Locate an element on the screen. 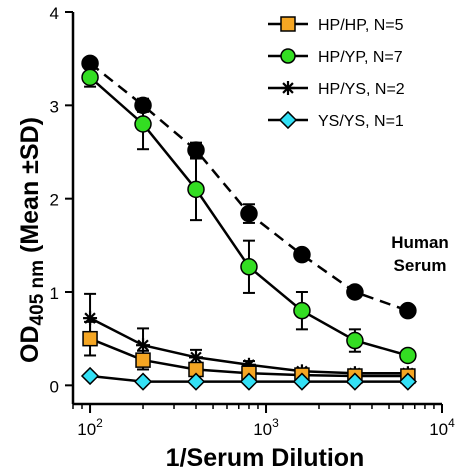 This screenshot has height=474, width=474. svg-text: OD405 nm (Mean ±SD) is located at coordinates (32, 240).